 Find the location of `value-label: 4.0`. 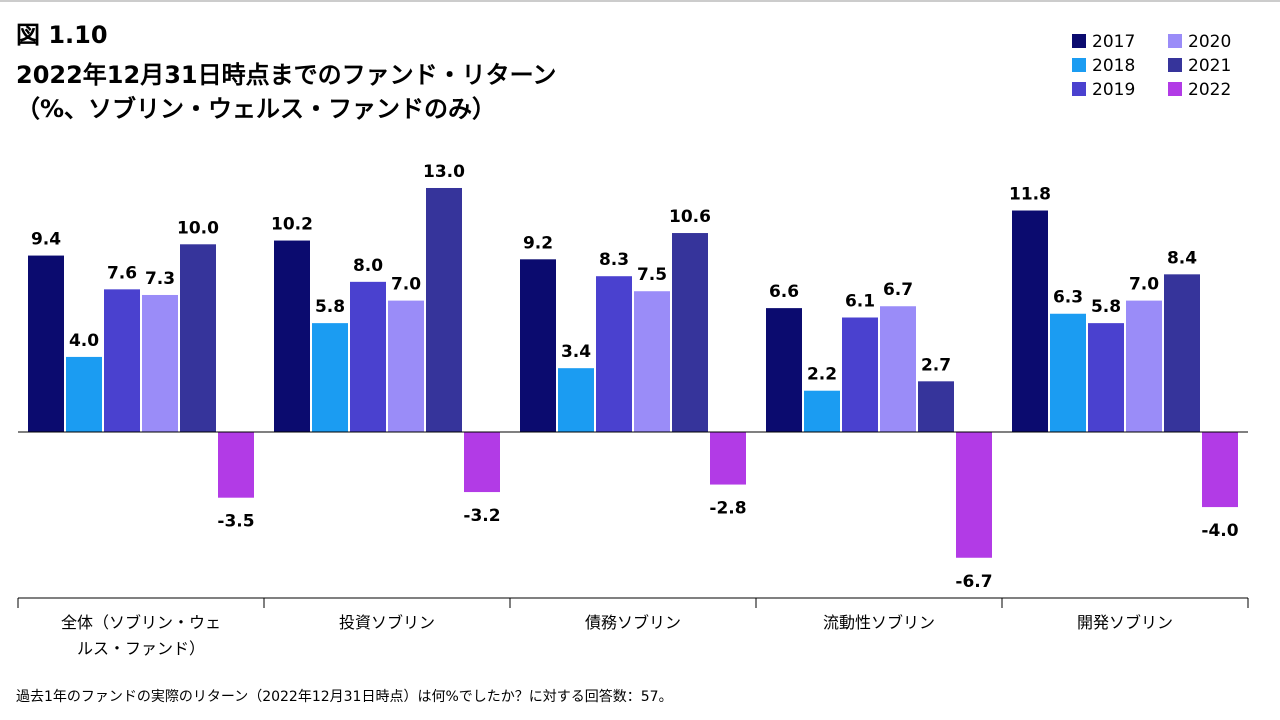

value-label: 4.0 is located at coordinates (84, 341).